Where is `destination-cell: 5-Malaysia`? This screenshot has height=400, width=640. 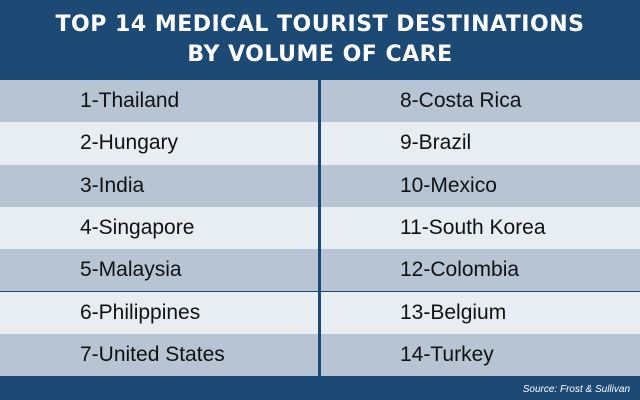
destination-cell: 5-Malaysia is located at coordinates (131, 270).